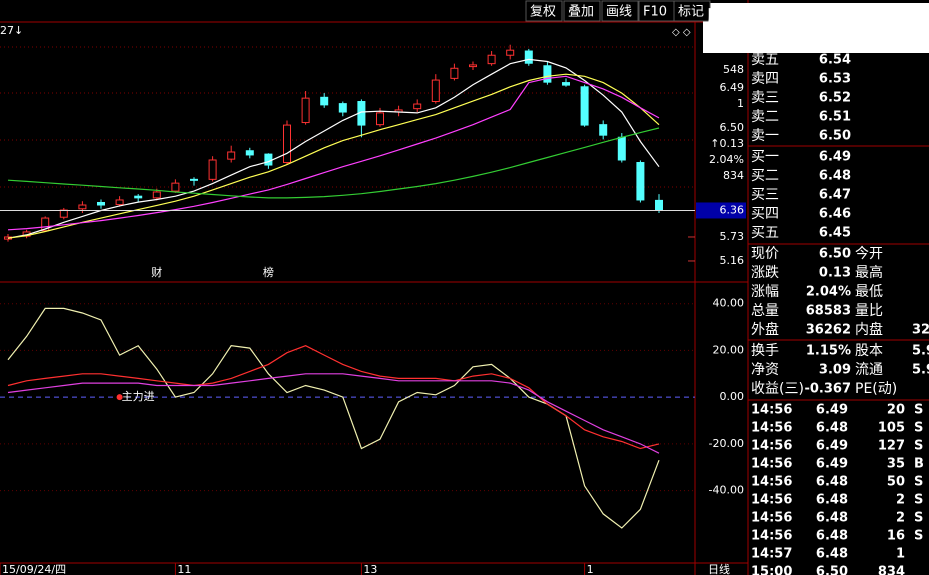 This screenshot has width=929, height=575. What do you see at coordinates (835, 79) in the screenshot?
I see `order-price: 6.53` at bounding box center [835, 79].